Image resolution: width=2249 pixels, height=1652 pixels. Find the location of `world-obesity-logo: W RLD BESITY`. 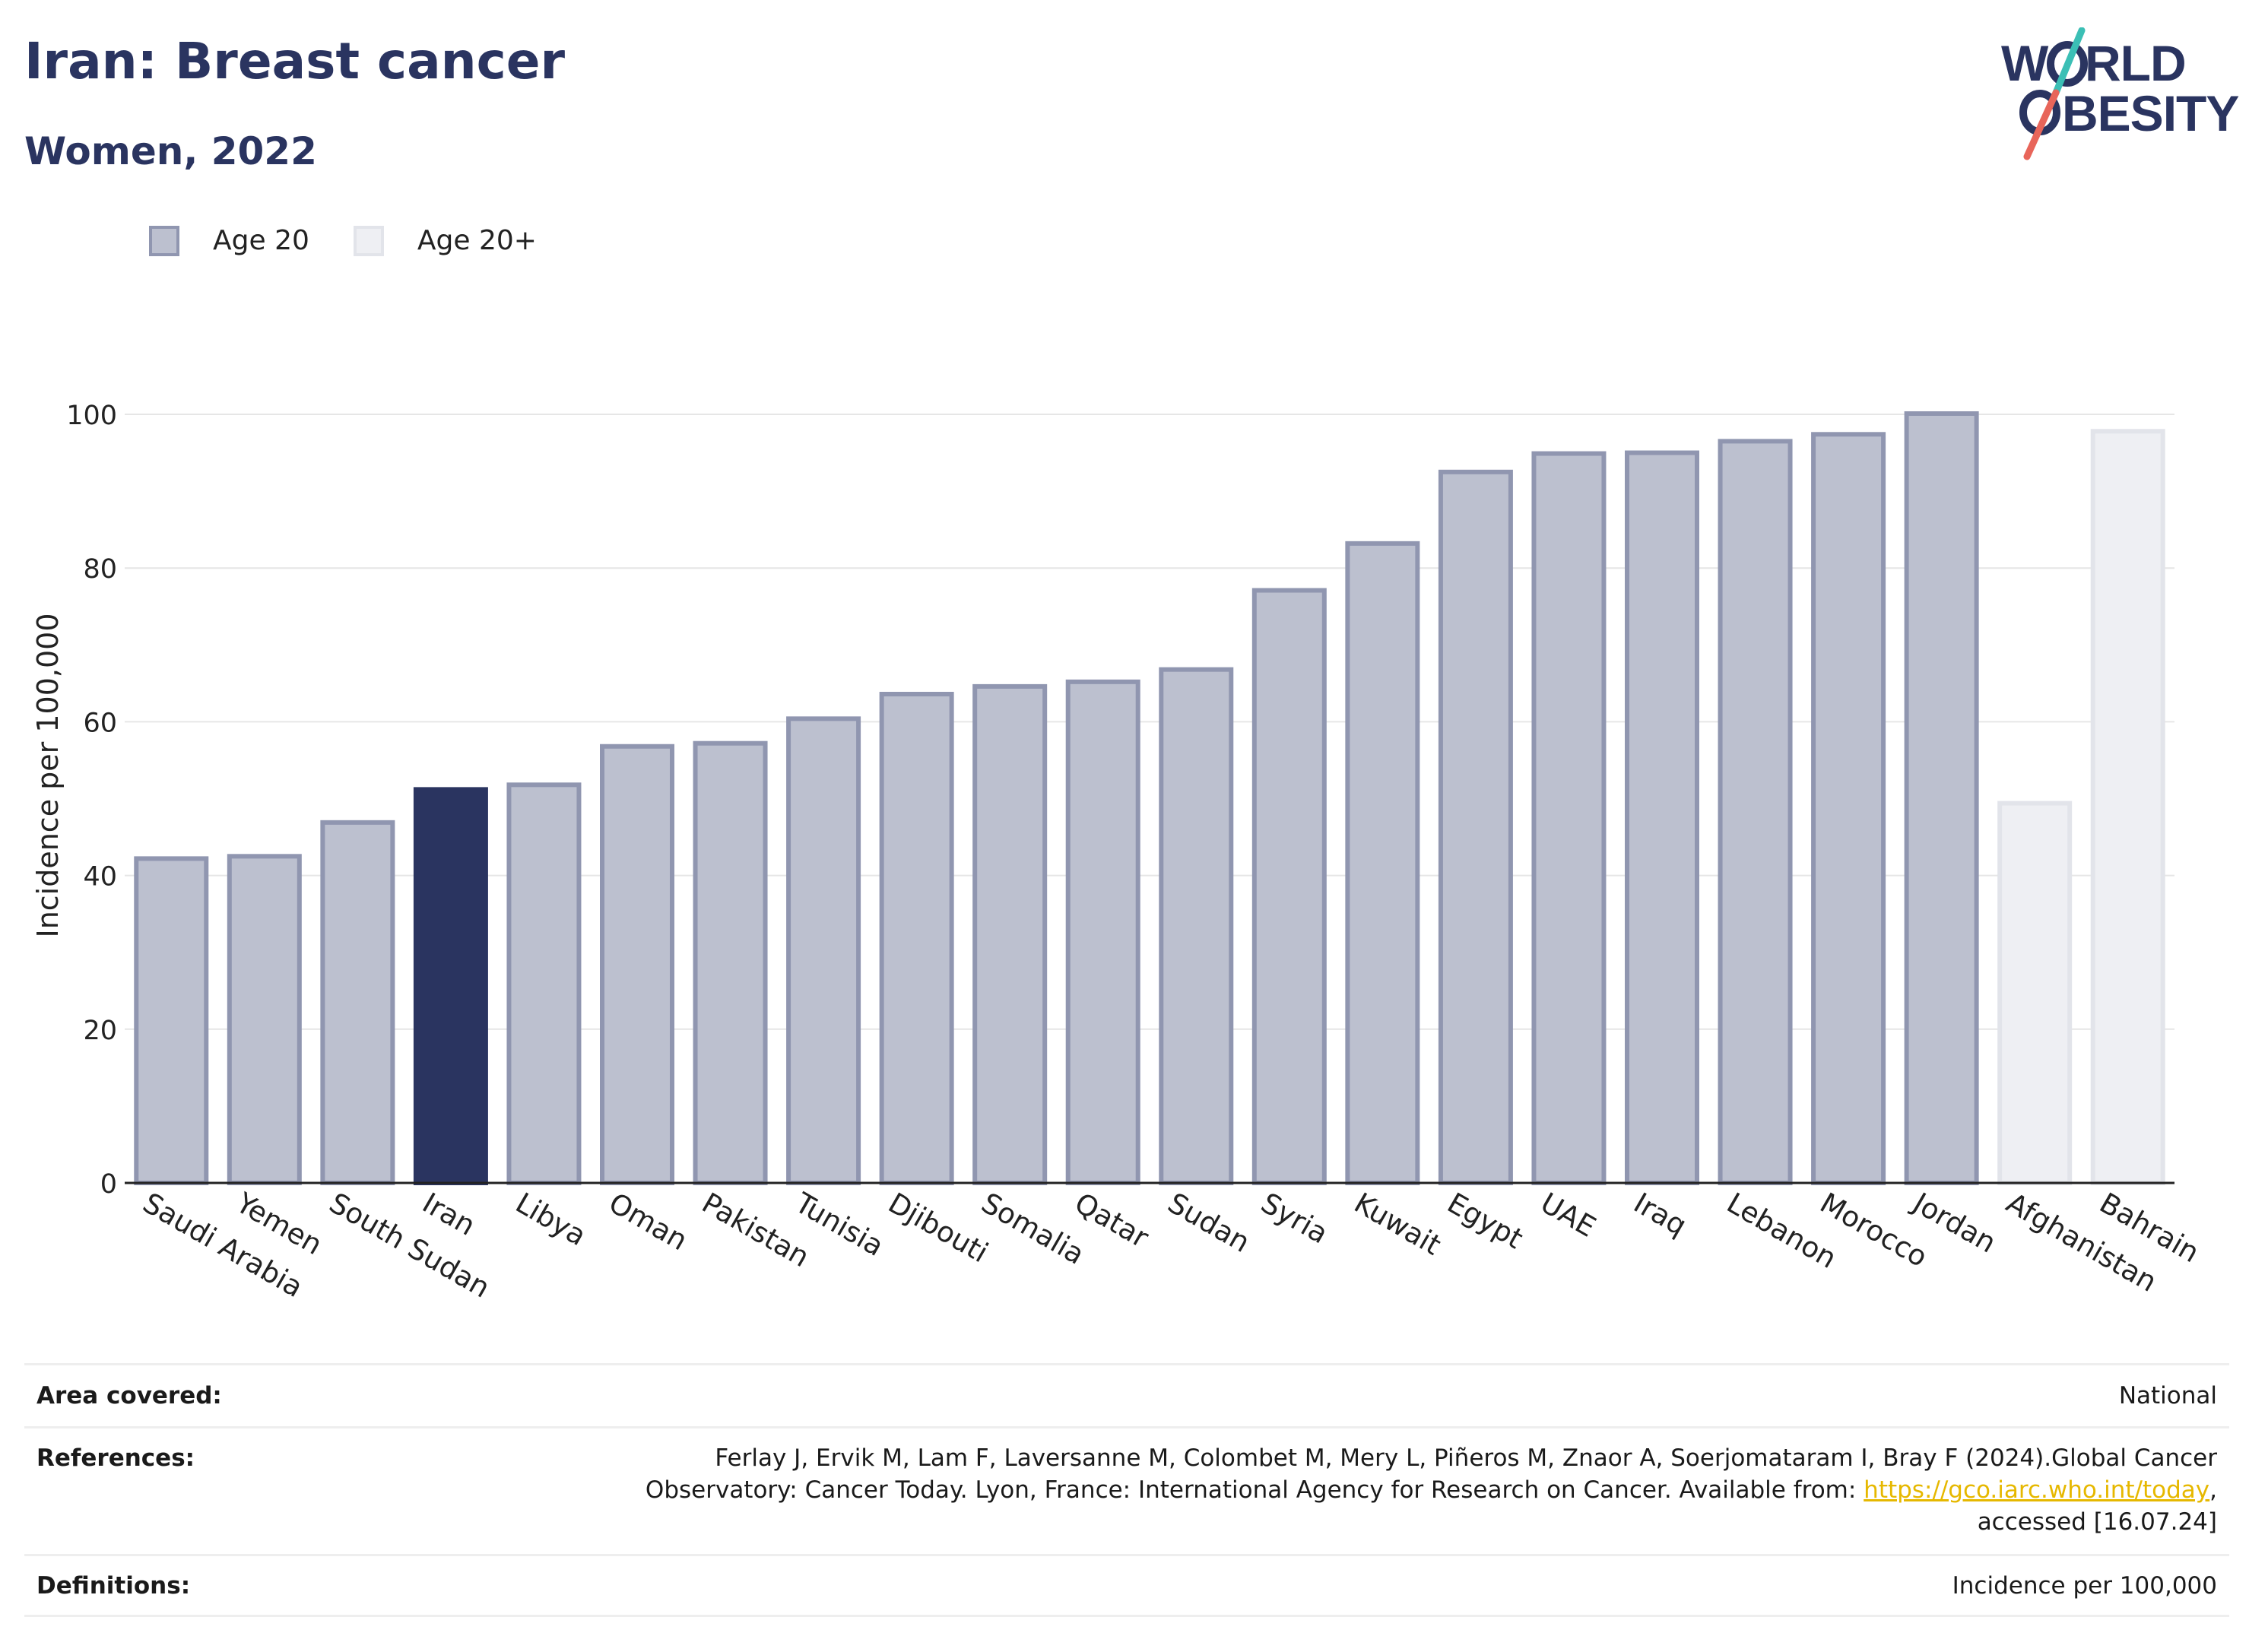

world-obesity-logo: W RLD BESITY is located at coordinates (2120, 93).